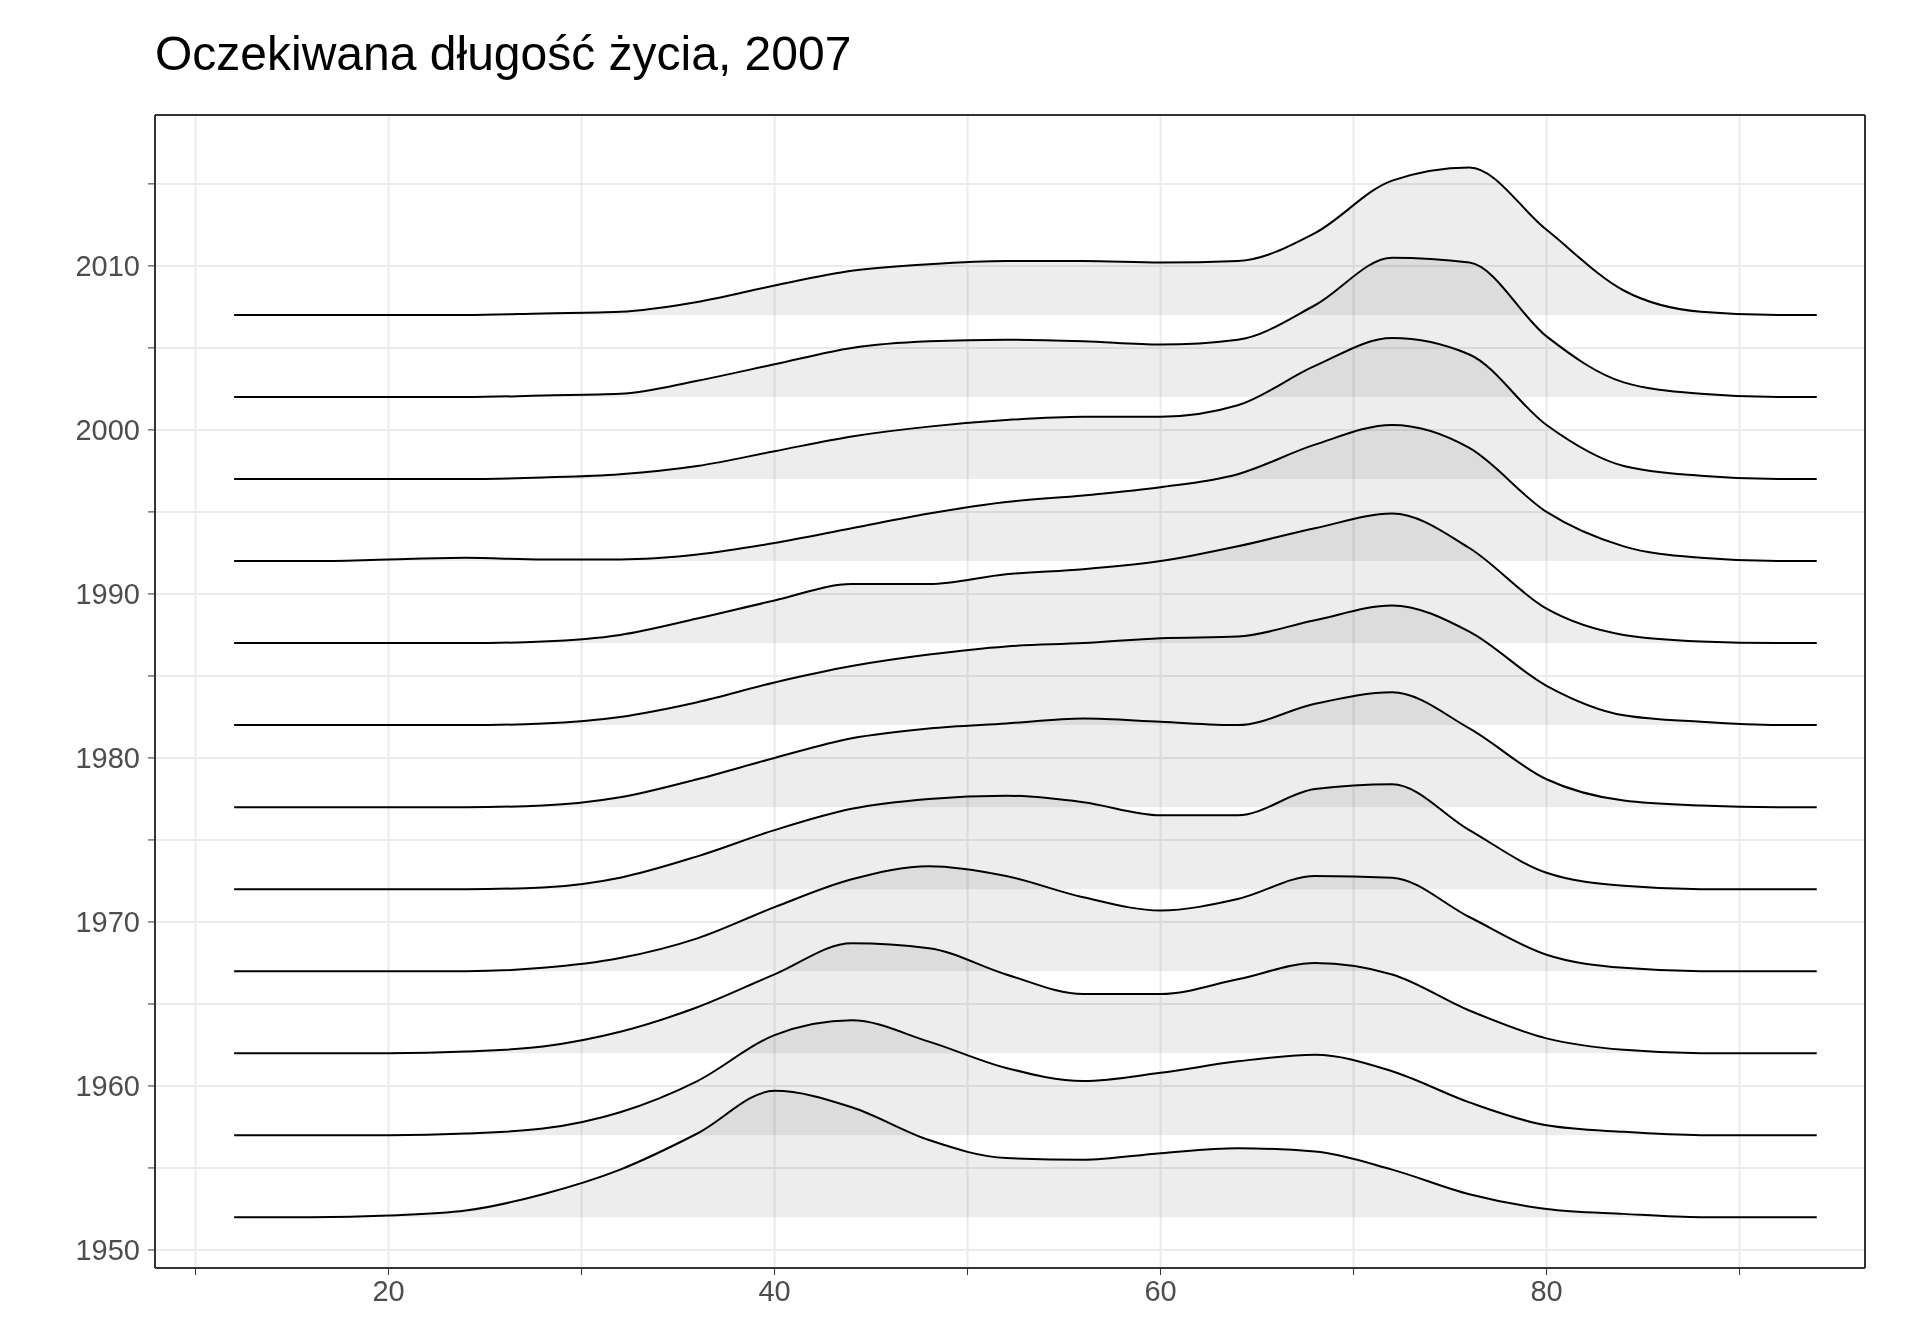  I want to click on y-tick-label: 1970, so click(107, 921).